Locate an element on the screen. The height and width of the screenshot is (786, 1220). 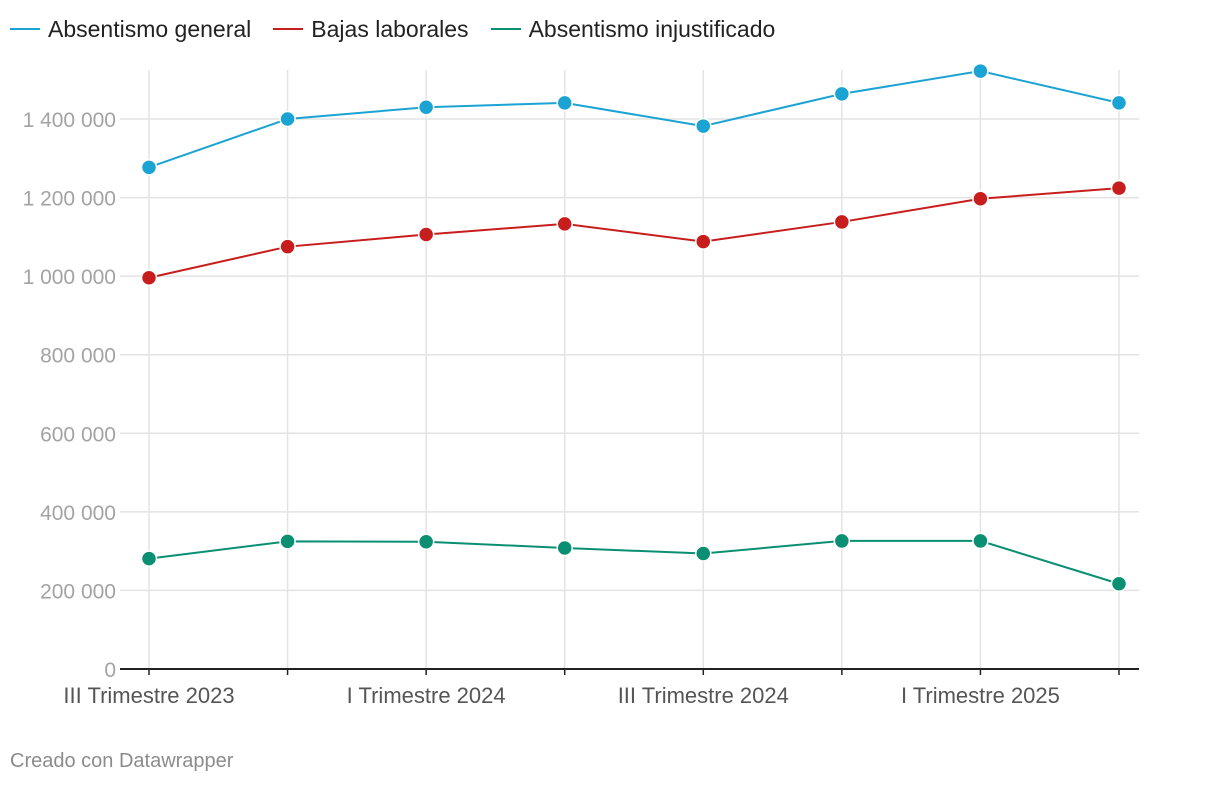
y-tick-label: 1 200 000 is located at coordinates (69, 199).